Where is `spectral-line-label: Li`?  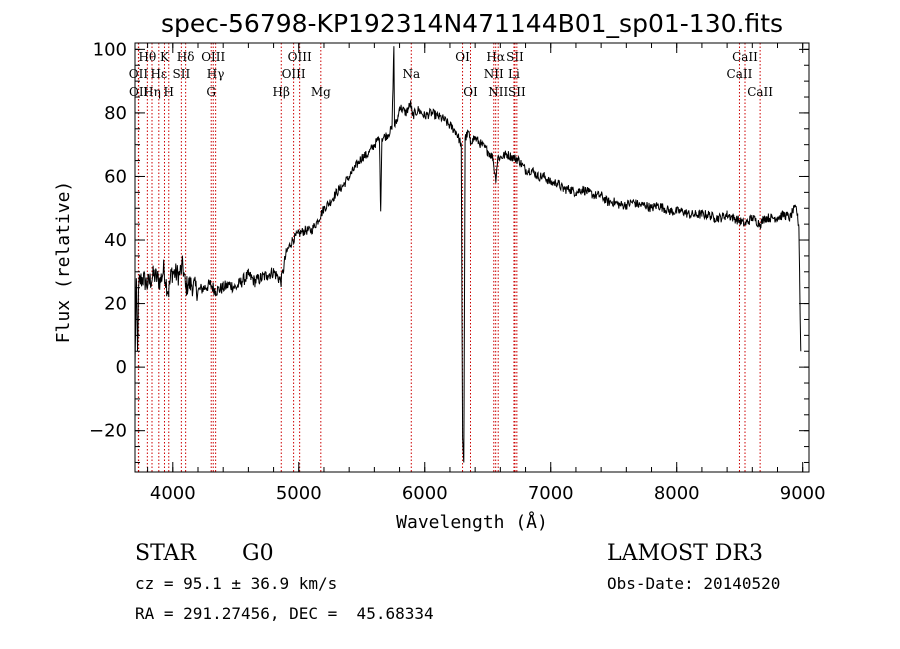
spectral-line-label: Li is located at coordinates (514, 74).